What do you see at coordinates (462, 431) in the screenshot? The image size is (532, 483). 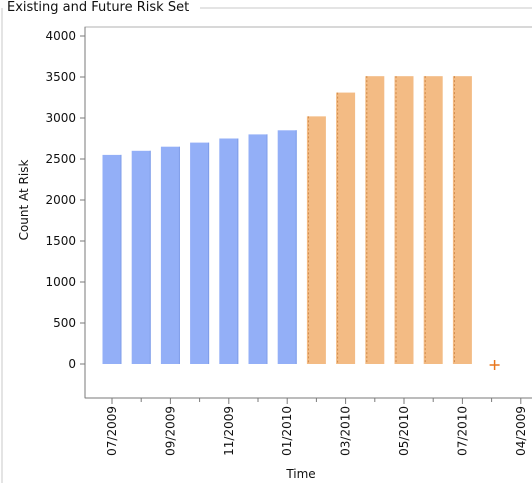 I see `x-tick-label: 07/2010` at bounding box center [462, 431].